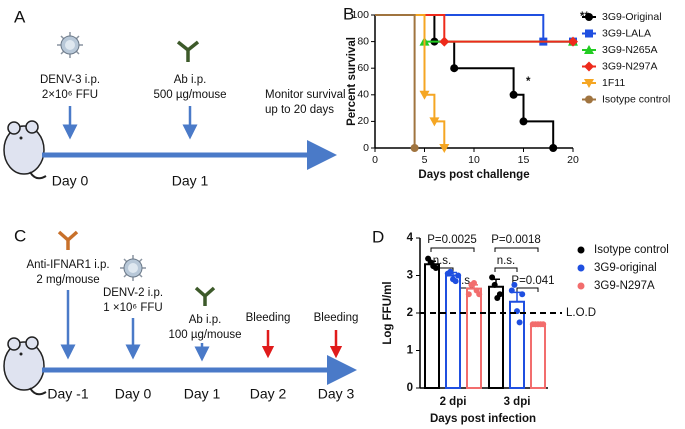 This screenshot has height=429, width=685. What do you see at coordinates (132, 308) in the screenshot?
I see `step-text: 1 ×10⁶ FFU` at bounding box center [132, 308].